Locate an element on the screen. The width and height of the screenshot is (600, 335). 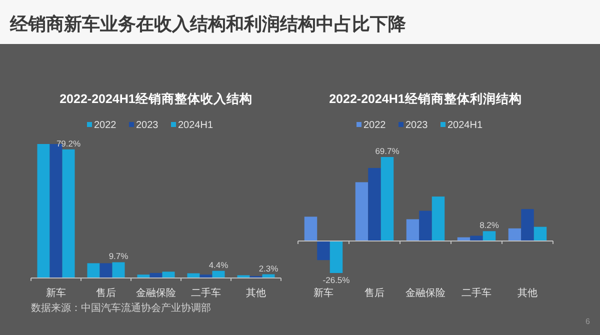
data-label: 8.2% is located at coordinates (490, 225).